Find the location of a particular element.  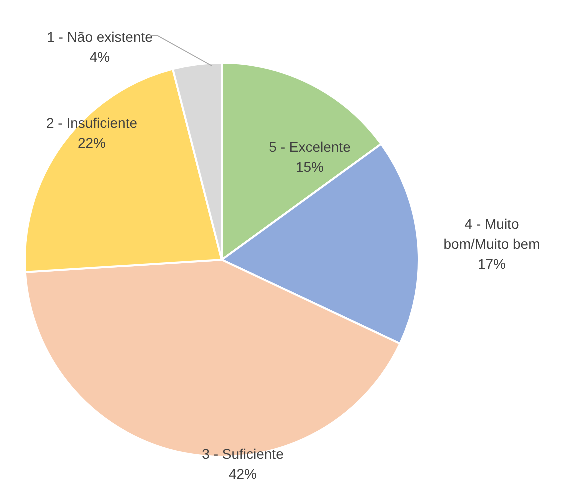

slice-label: 1 - Não existente is located at coordinates (100, 37).